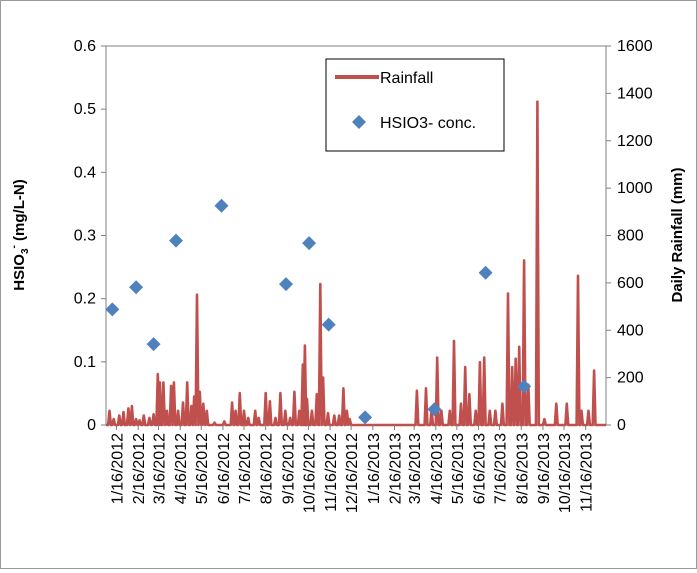 This screenshot has height=573, width=697. I want to click on x-tick-label: 7/16/2013, so click(501, 468).